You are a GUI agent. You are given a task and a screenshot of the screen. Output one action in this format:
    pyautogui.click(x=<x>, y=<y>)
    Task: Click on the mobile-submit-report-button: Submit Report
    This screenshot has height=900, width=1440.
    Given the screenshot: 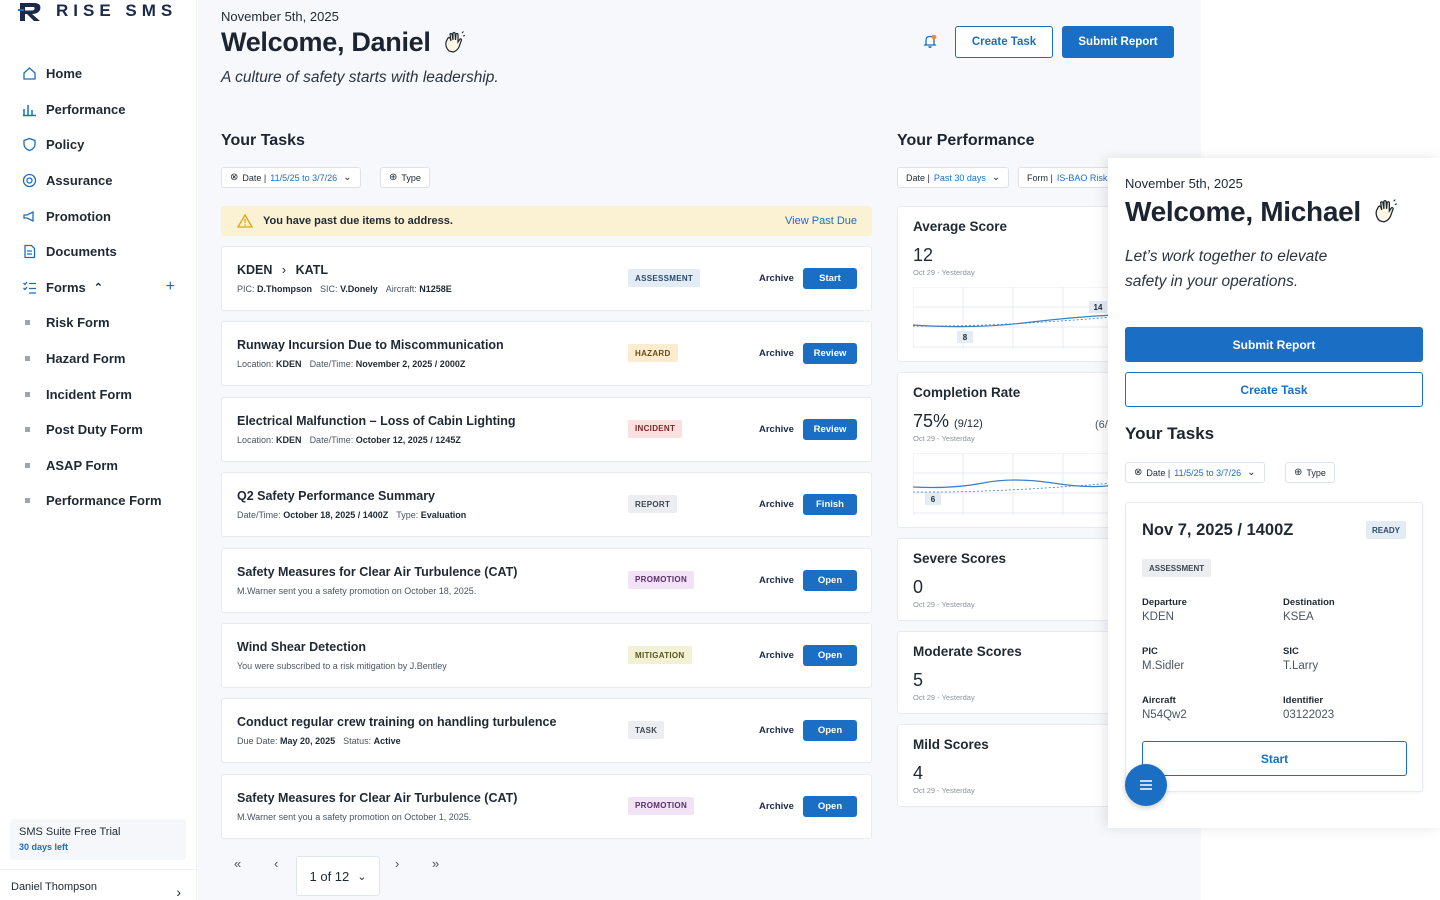 What is the action you would take?
    pyautogui.click(x=1274, y=344)
    